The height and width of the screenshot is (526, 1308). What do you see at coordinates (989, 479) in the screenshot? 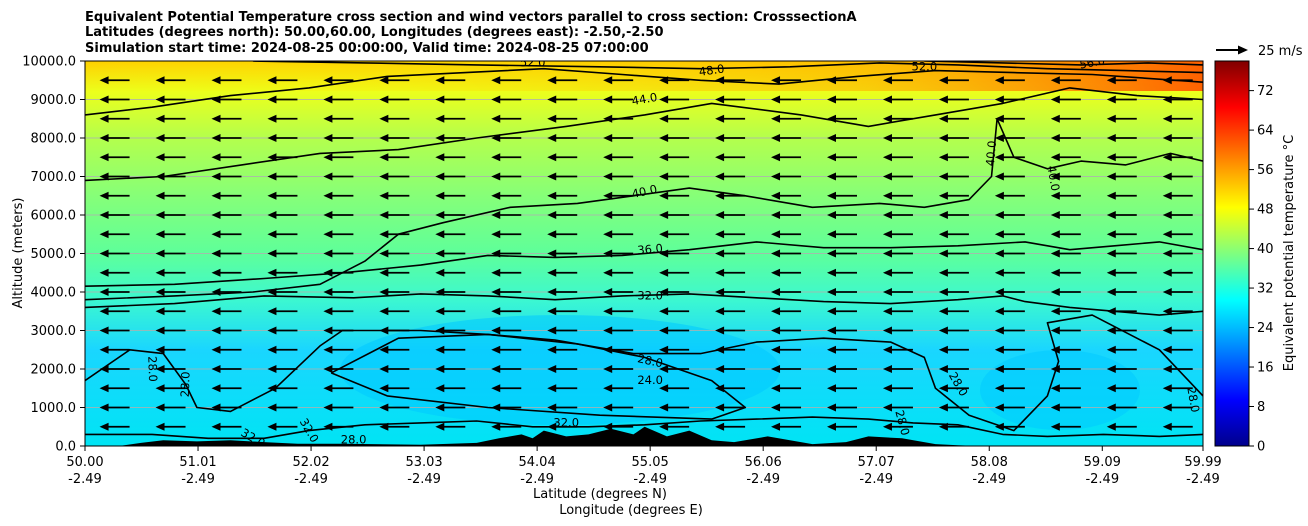
I see `x-tick-label-lon-8: -2.49` at bounding box center [989, 479].